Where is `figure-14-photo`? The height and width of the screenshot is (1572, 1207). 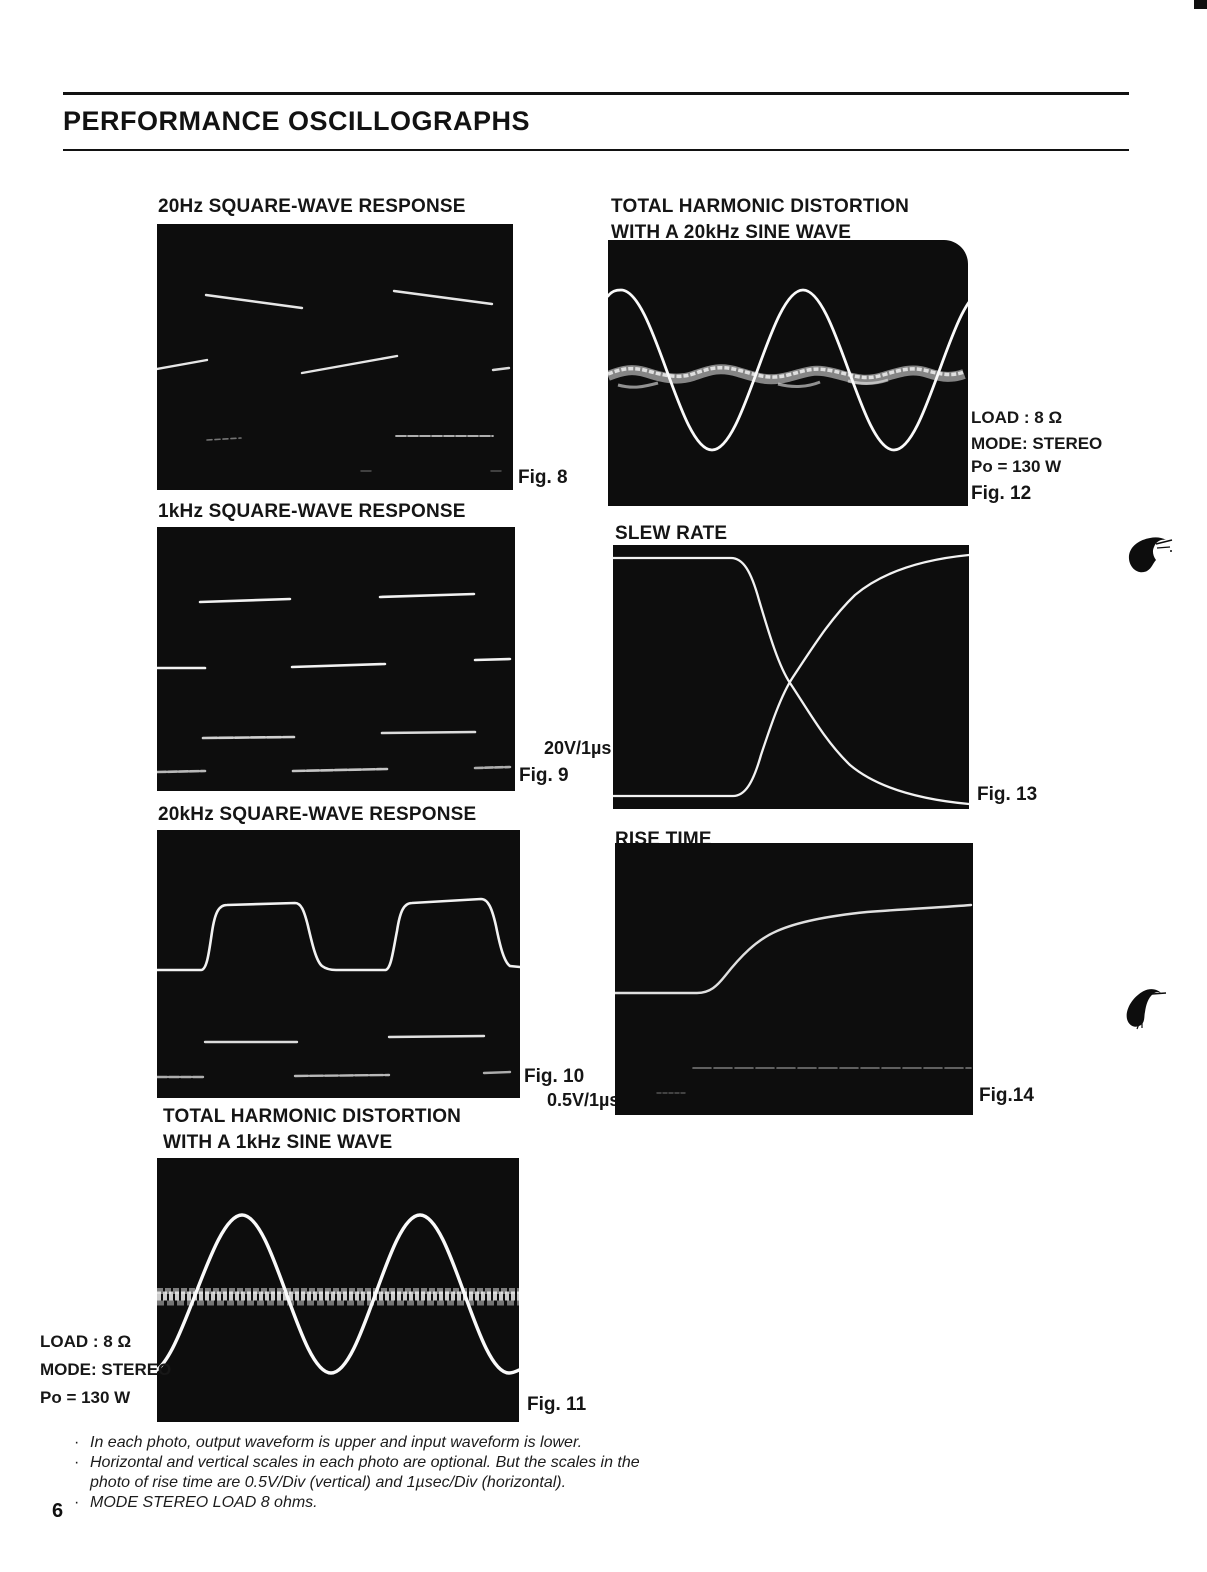 figure-14-photo is located at coordinates (794, 979).